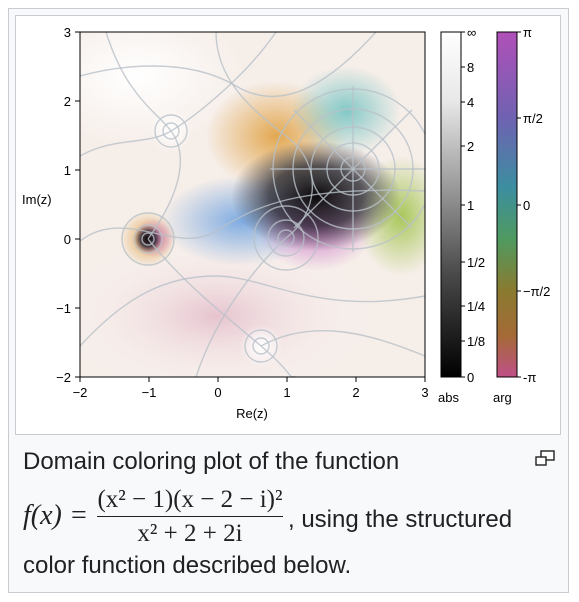 This screenshot has width=579, height=602. What do you see at coordinates (527, 32) in the screenshot?
I see `arg-tick-label: π` at bounding box center [527, 32].